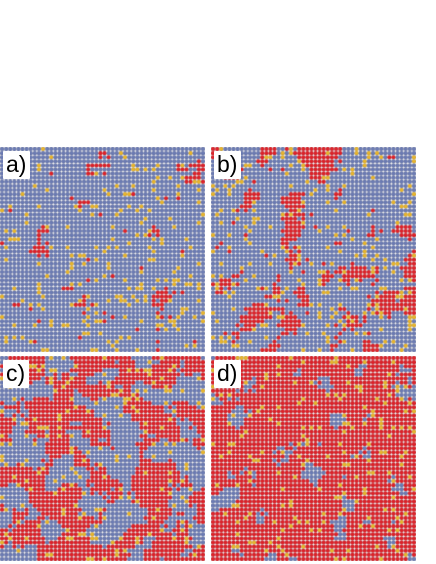 The height and width of the screenshot is (564, 436). I want to click on panel-label-d: d), so click(228, 374).